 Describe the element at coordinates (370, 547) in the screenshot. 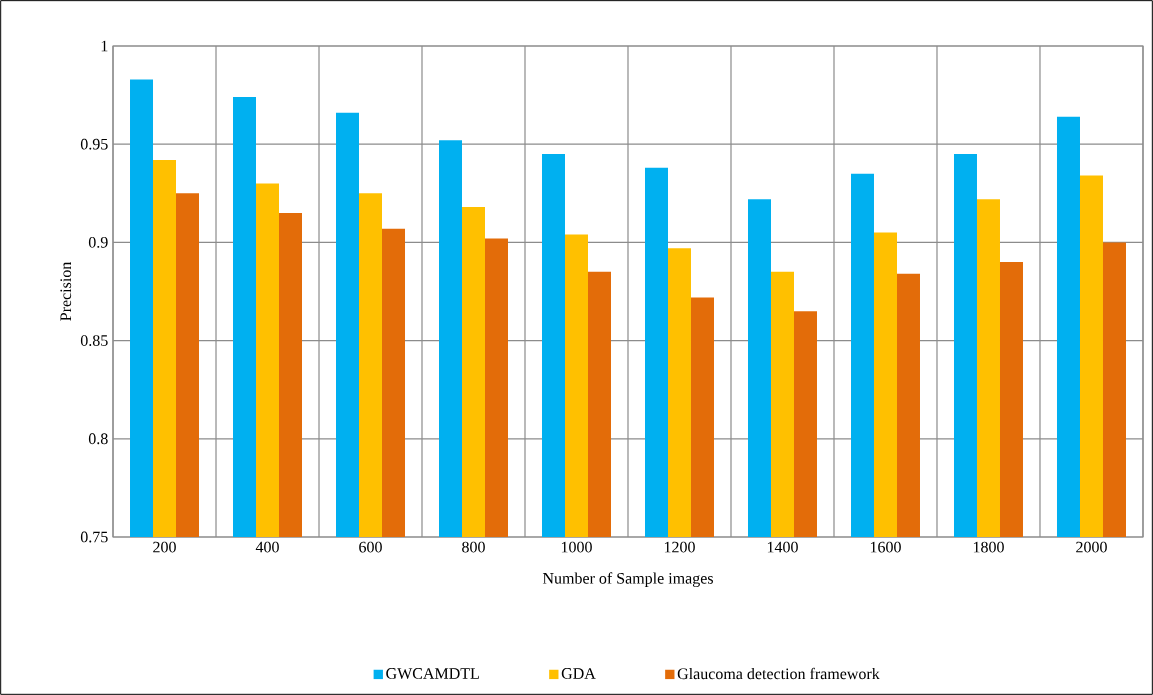

I see `x-tick-label: 600` at that location.